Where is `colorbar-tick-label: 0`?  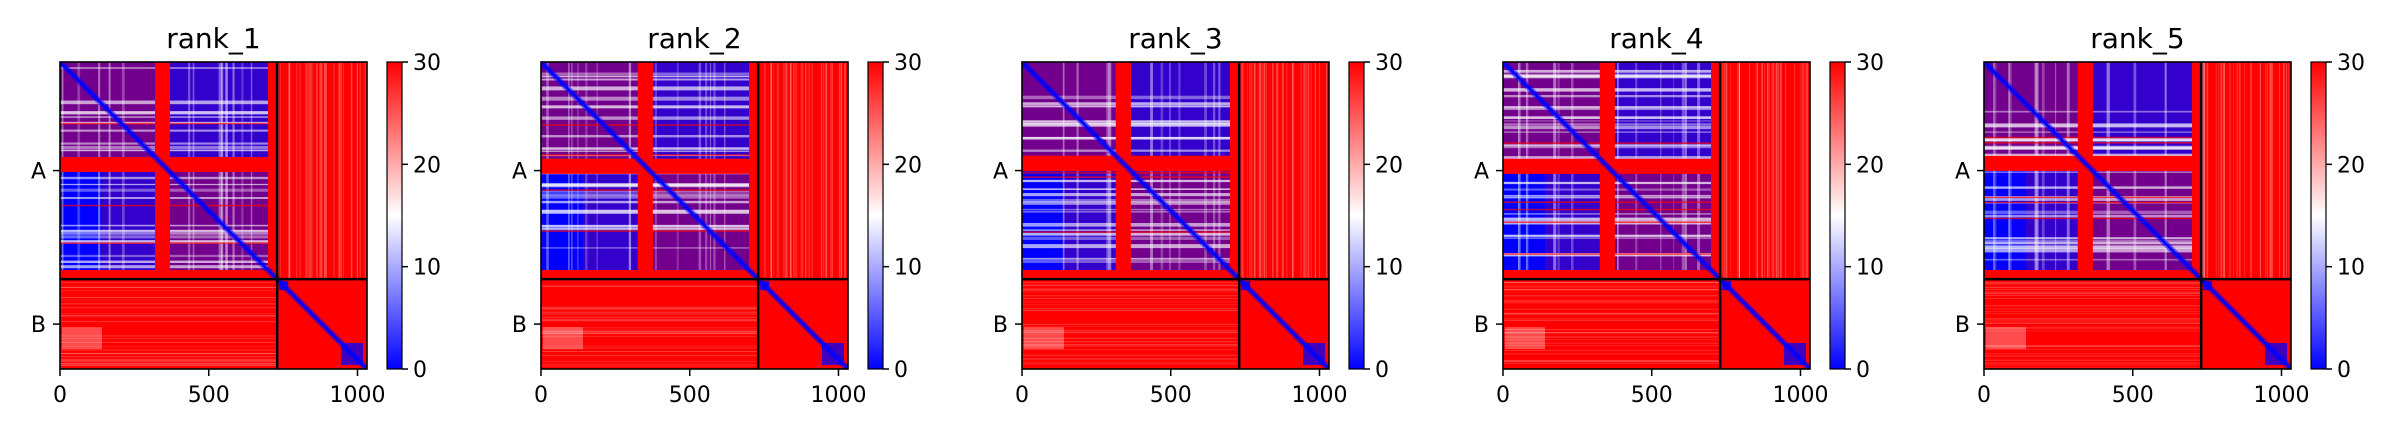 colorbar-tick-label: 0 is located at coordinates (2344, 370).